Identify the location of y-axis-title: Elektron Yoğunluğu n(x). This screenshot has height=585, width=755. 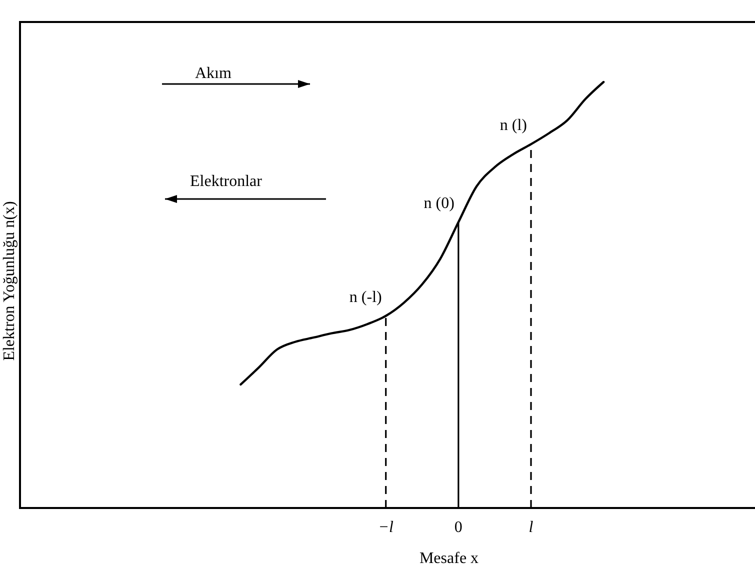
(9, 281).